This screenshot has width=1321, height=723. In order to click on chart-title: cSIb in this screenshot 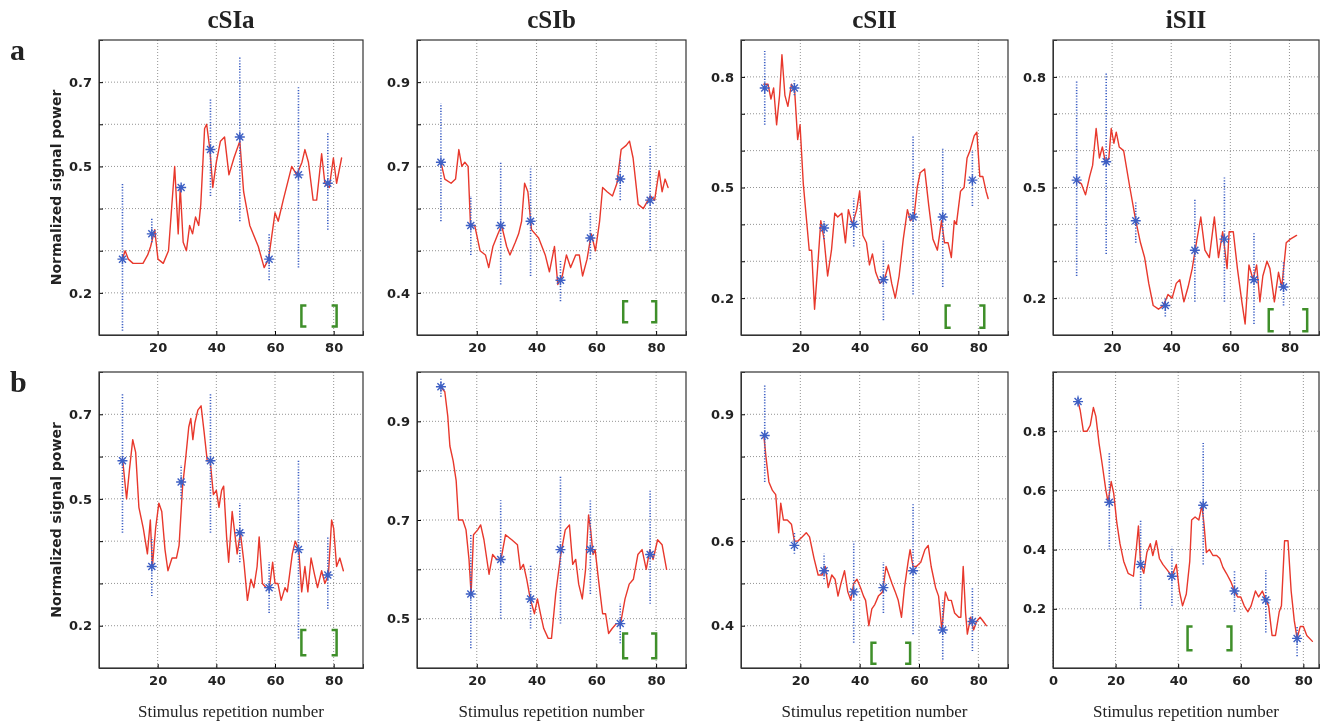, I will do `click(551, 19)`.